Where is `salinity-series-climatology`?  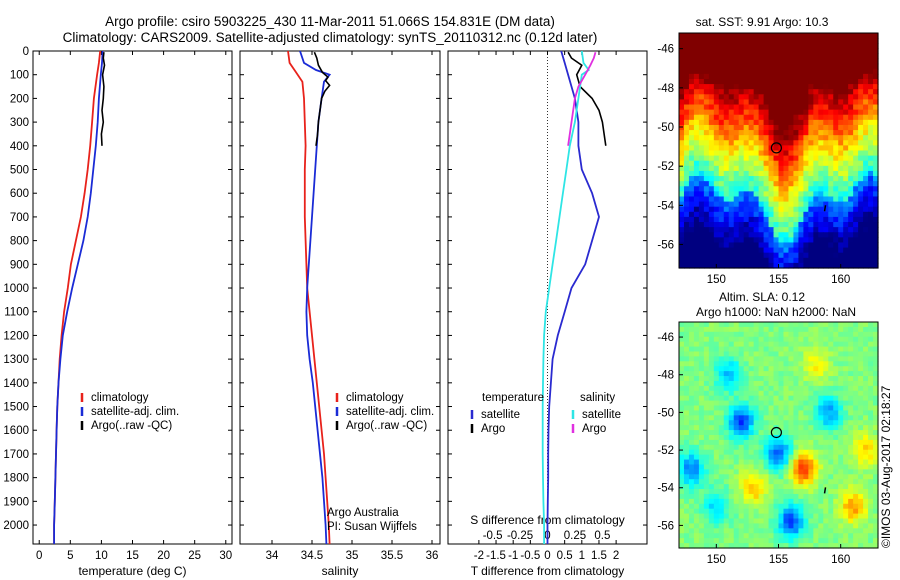 salinity-series-climatology is located at coordinates (309, 297).